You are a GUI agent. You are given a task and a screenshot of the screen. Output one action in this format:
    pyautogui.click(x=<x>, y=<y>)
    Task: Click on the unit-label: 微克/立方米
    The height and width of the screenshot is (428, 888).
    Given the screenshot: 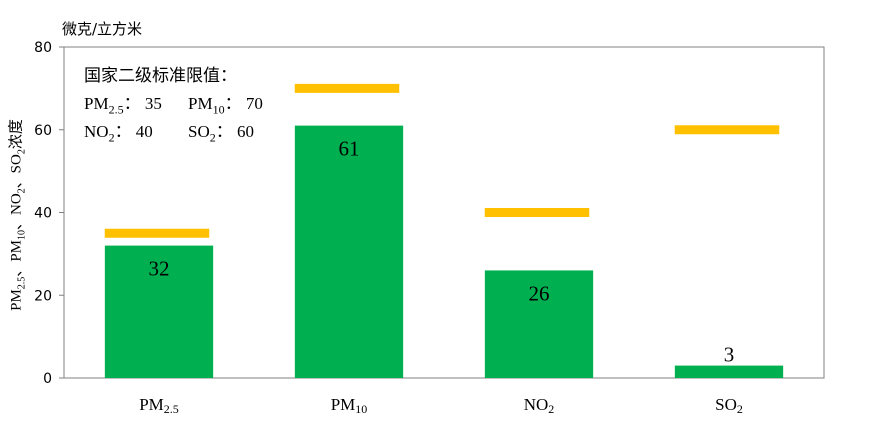 What is the action you would take?
    pyautogui.click(x=102, y=29)
    